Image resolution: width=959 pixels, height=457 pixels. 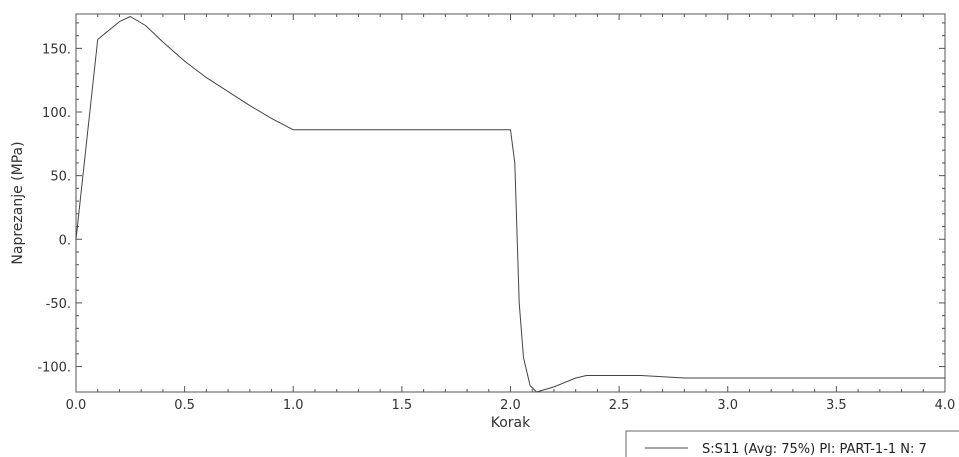 What do you see at coordinates (293, 405) in the screenshot?
I see `x-tick-label: 1.0` at bounding box center [293, 405].